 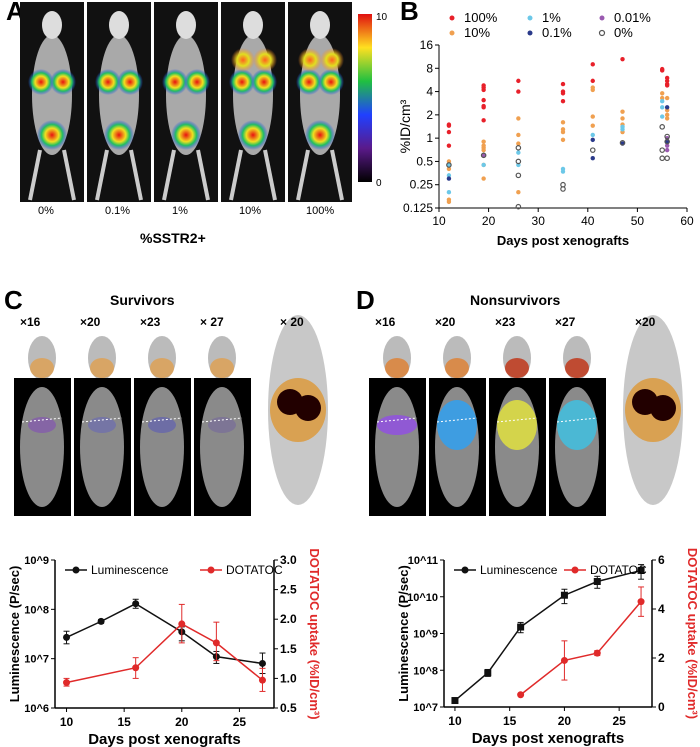 I want to click on legend-label: 0.1%, so click(x=557, y=32).